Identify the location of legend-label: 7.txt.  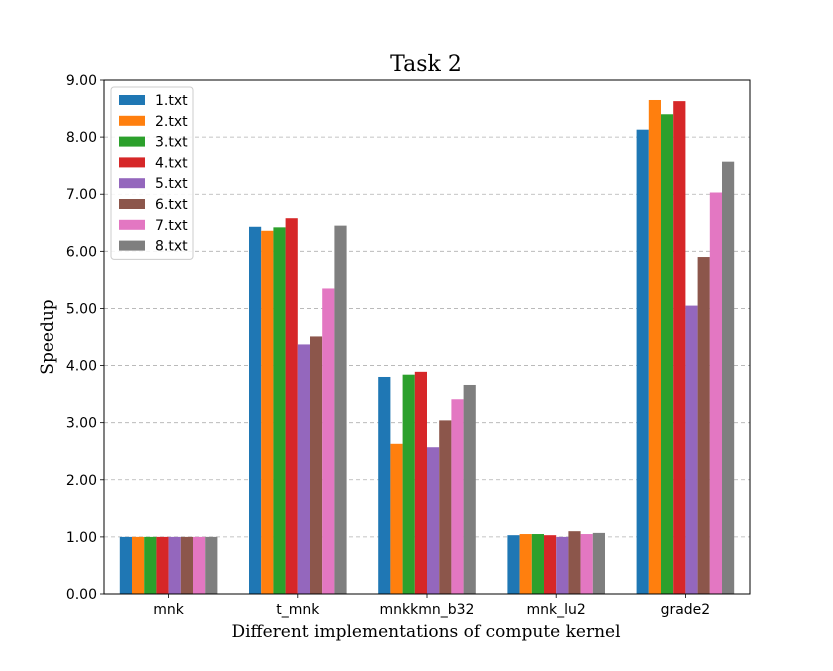
(171, 226).